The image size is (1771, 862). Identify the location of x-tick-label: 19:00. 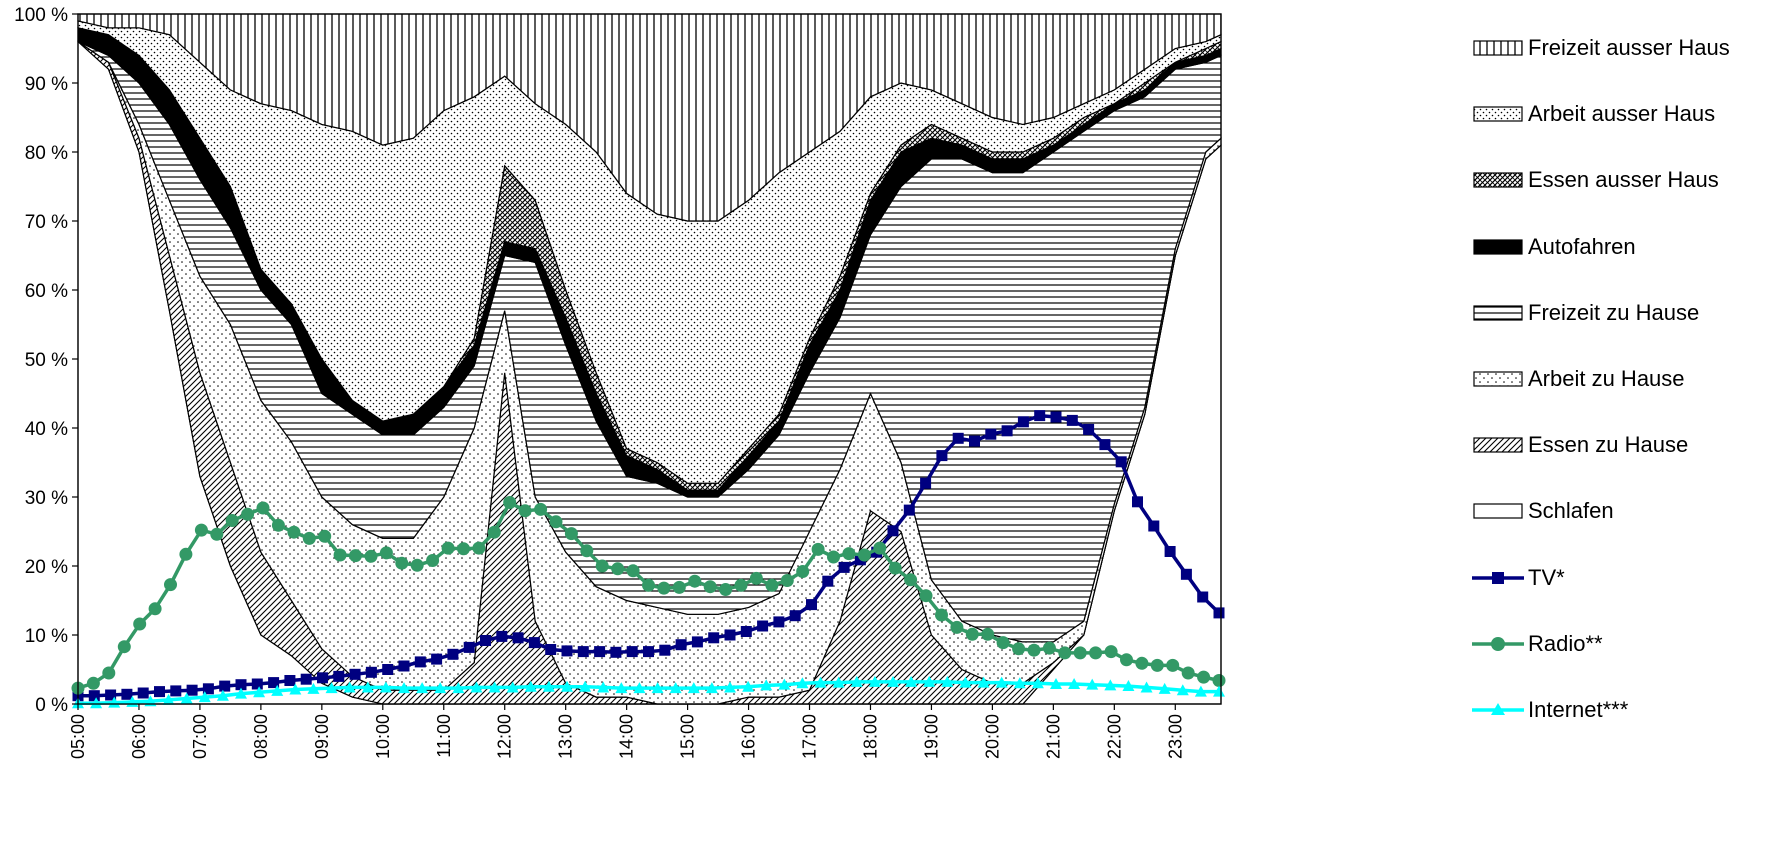
(931, 736).